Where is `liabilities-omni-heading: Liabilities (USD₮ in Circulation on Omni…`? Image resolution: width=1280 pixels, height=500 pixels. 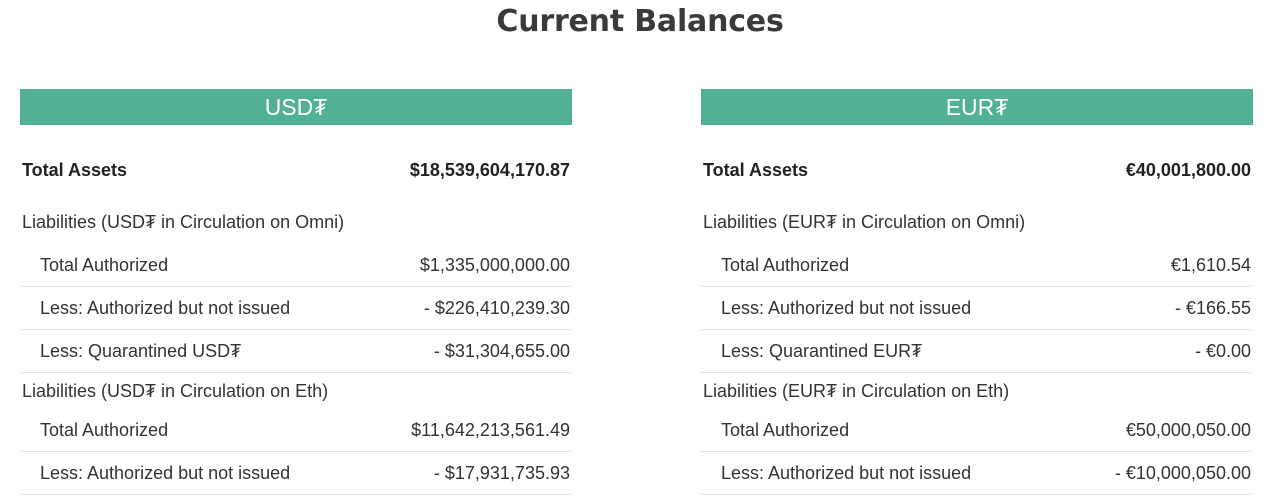
liabilities-omni-heading: Liabilities (USD₮ in Circulation on Omni… is located at coordinates (296, 217).